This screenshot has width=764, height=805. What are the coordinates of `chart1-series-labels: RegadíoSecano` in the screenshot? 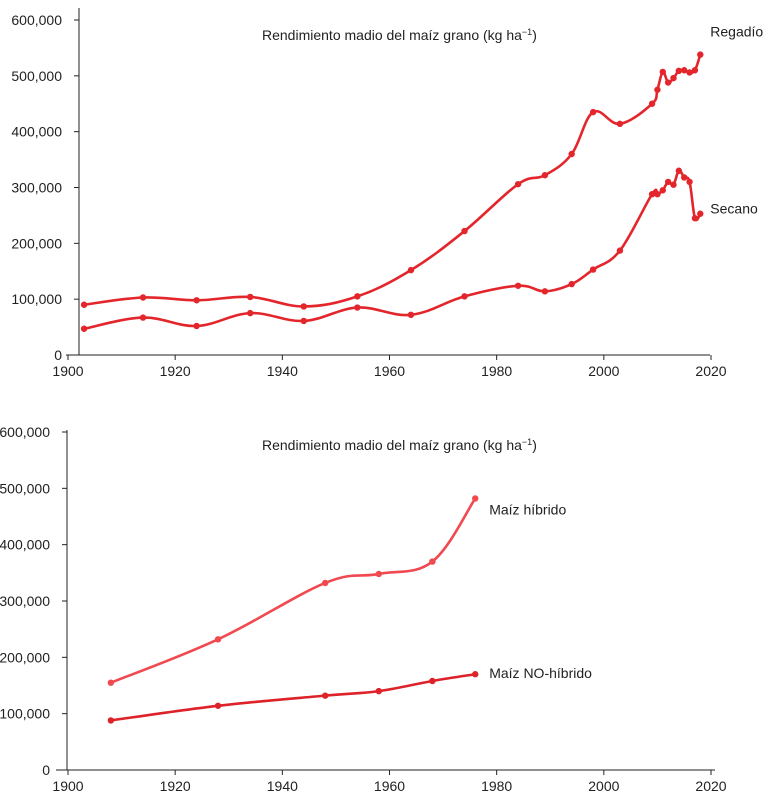 It's located at (736, 120).